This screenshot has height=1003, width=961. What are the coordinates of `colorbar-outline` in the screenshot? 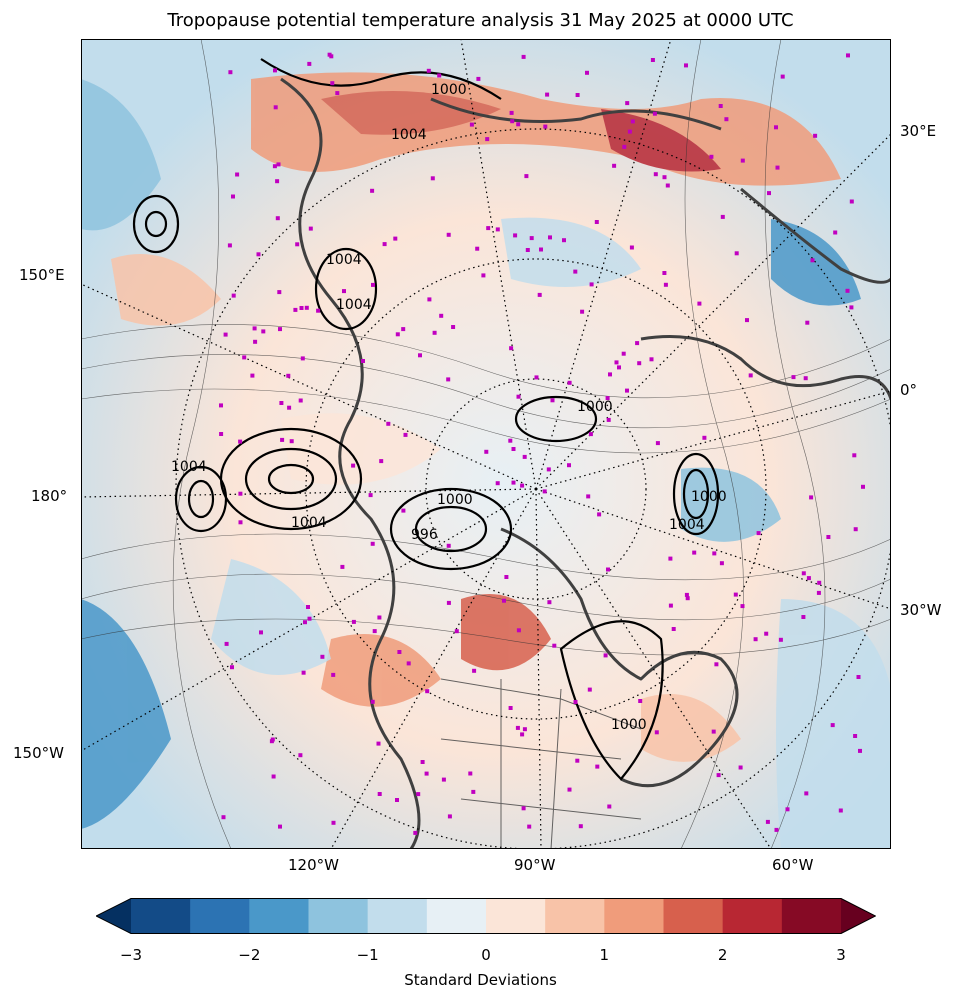 It's located at (485, 916).